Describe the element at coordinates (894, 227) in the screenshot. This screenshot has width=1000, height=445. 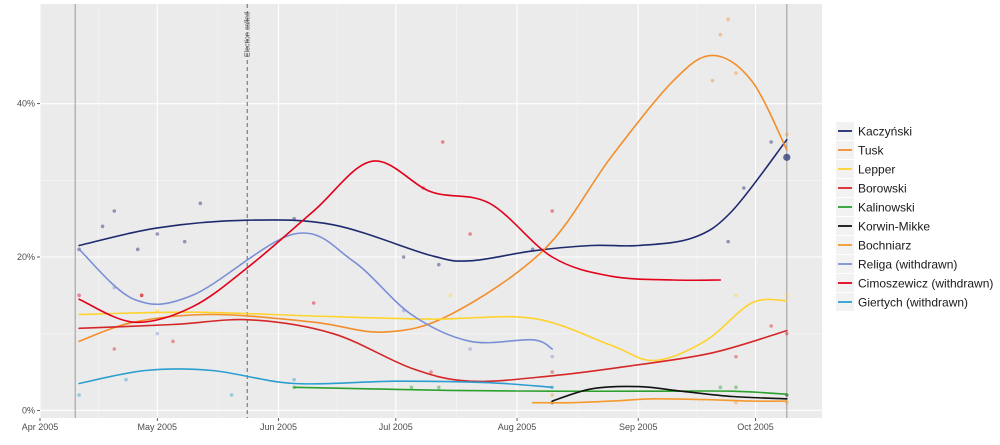
I see `legend-label-korwin-mikke: Korwin-Mikke` at that location.